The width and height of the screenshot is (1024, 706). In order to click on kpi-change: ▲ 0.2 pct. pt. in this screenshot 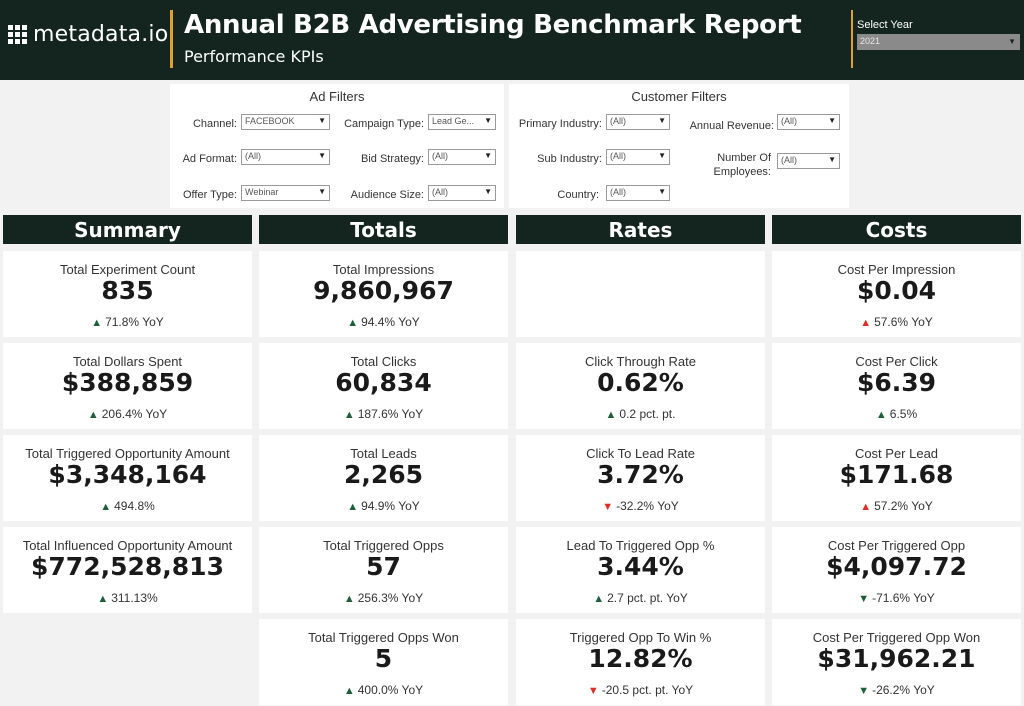, I will do `click(640, 414)`.